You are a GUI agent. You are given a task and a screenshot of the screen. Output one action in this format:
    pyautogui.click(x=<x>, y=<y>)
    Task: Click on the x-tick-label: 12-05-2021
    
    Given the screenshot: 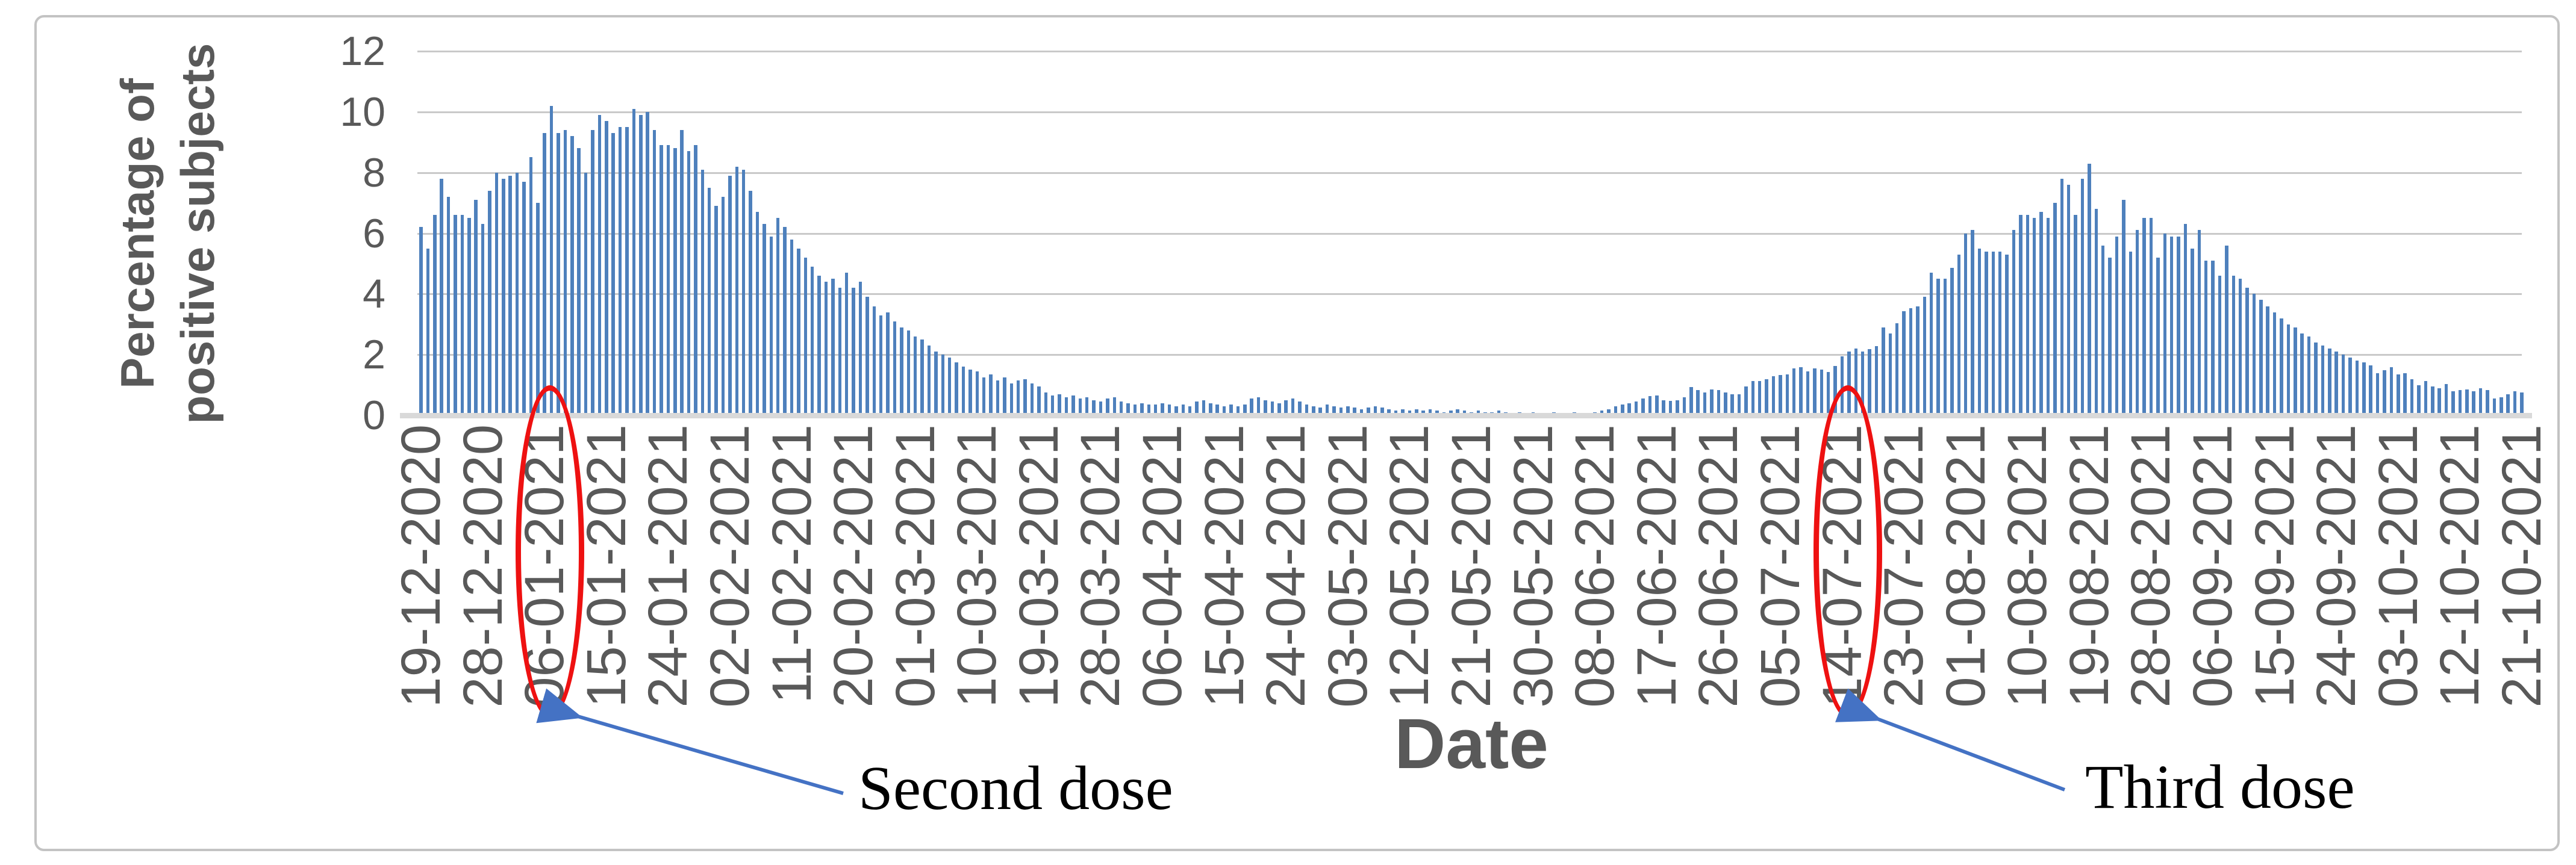 What is the action you would take?
    pyautogui.click(x=1410, y=566)
    